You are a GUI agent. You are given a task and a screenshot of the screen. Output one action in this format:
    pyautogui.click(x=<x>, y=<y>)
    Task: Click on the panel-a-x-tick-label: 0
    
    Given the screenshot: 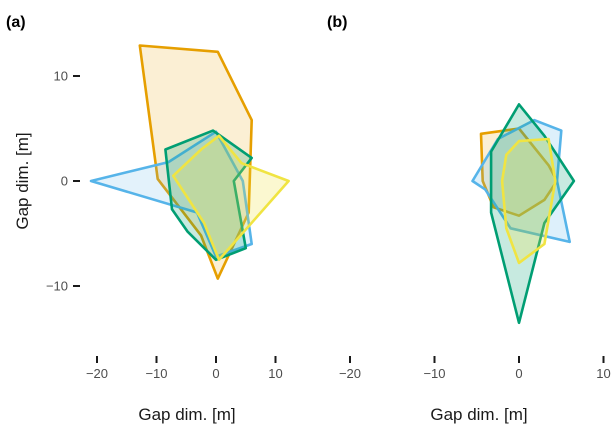 What is the action you would take?
    pyautogui.click(x=215, y=373)
    